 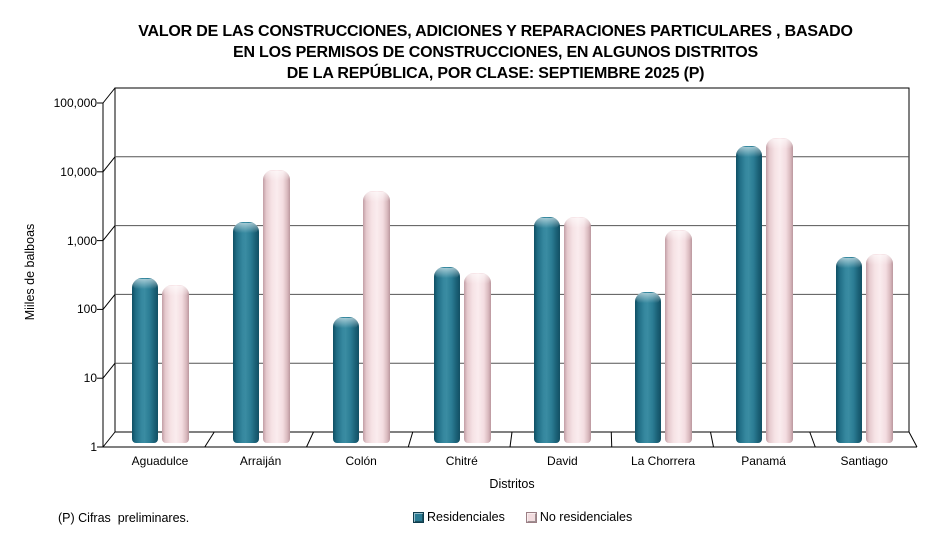 What do you see at coordinates (160, 461) in the screenshot?
I see `x-label-aguadulce: Aguadulce` at bounding box center [160, 461].